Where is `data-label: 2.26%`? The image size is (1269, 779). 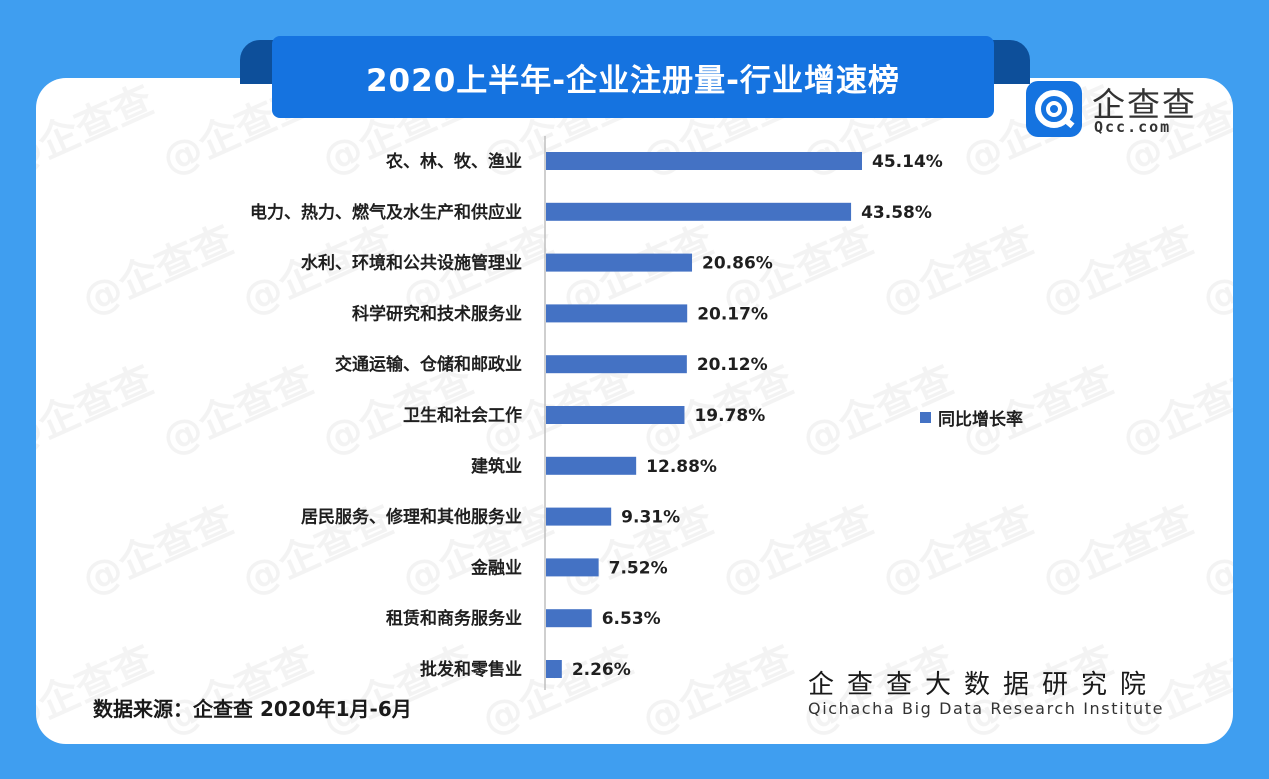
data-label: 2.26% is located at coordinates (601, 670).